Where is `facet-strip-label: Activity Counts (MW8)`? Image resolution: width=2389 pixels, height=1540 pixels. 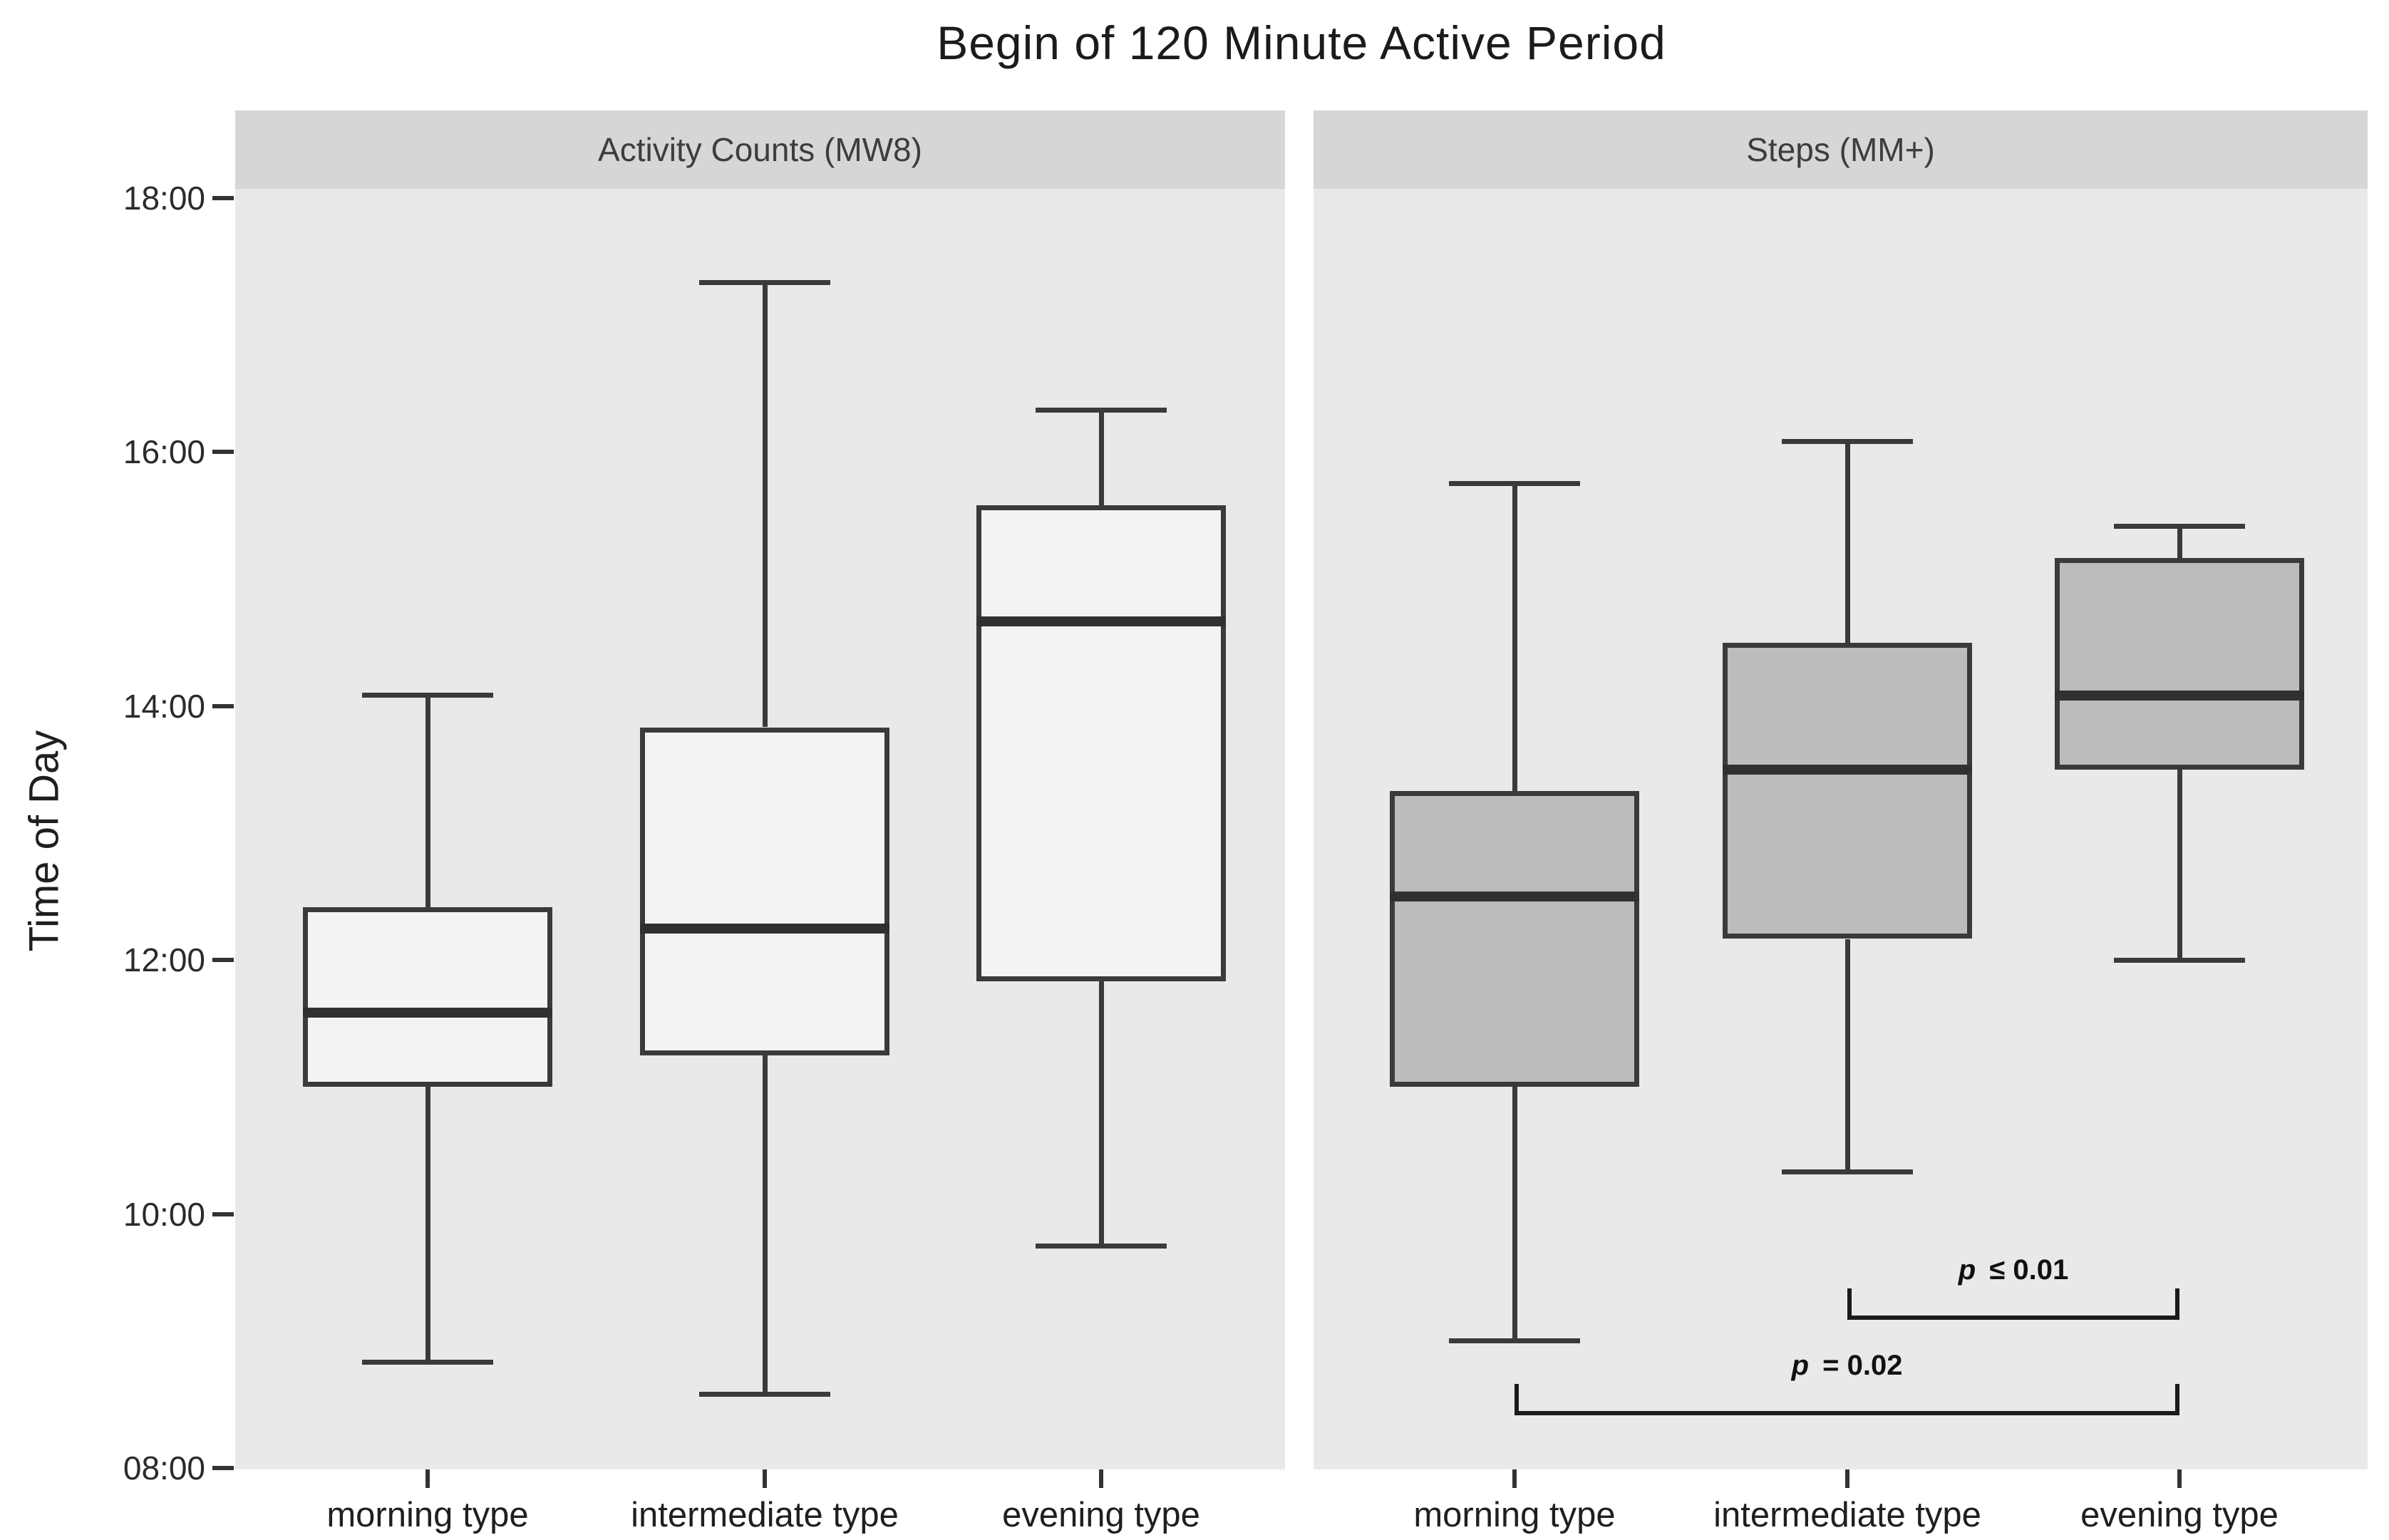 facet-strip-label: Activity Counts (MW8) is located at coordinates (760, 149).